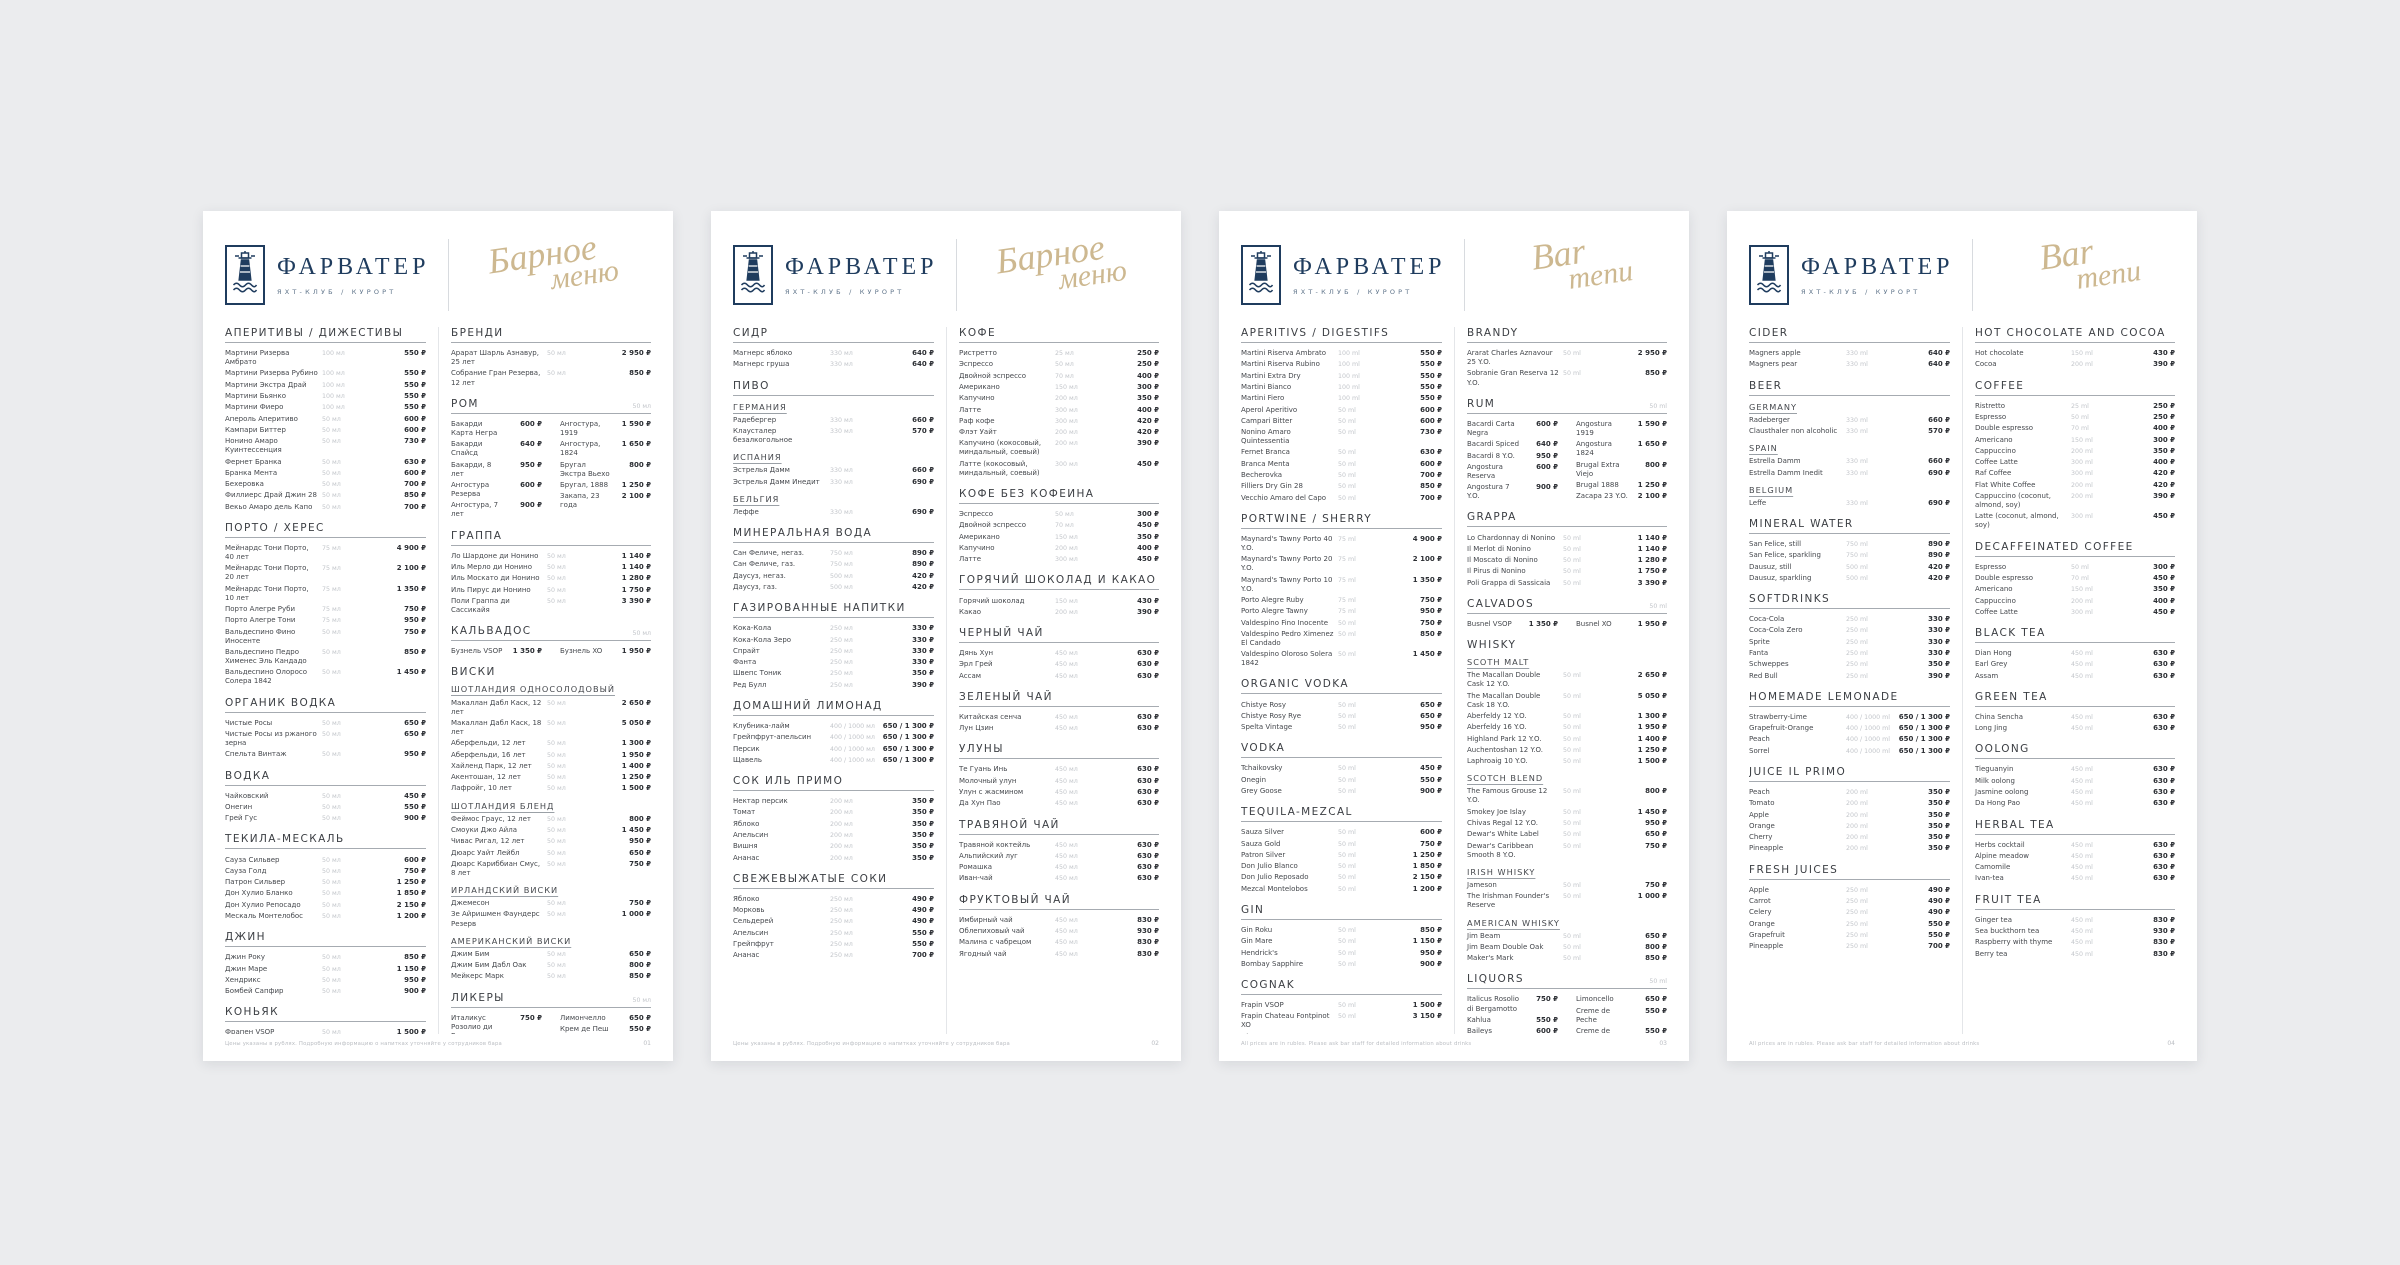  What do you see at coordinates (411, 568) in the screenshot?
I see `item-price: 2 100 ₽` at bounding box center [411, 568].